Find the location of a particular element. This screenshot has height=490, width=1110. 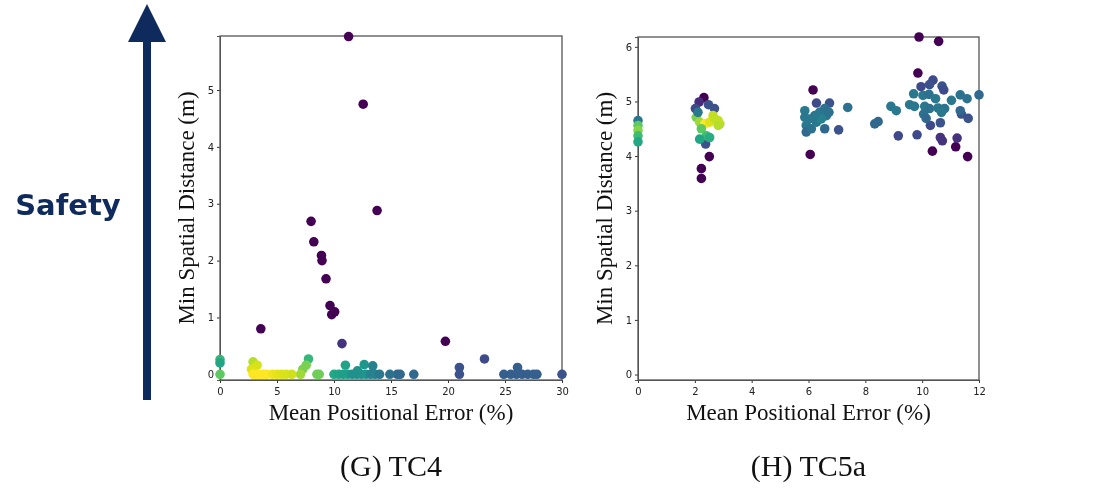

x-tick-label: 12 is located at coordinates (979, 391).